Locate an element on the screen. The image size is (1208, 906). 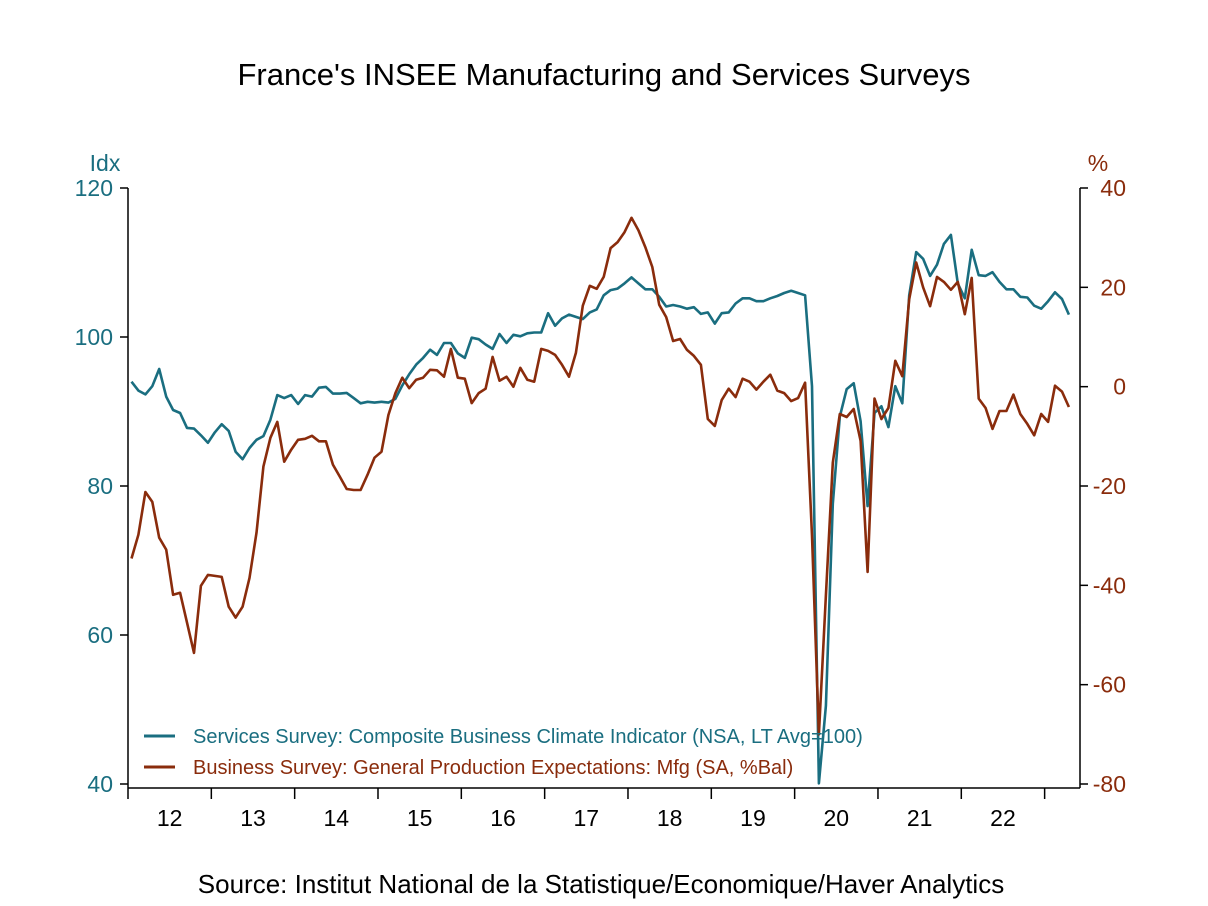
left-tick-label: 100 is located at coordinates (94, 337).